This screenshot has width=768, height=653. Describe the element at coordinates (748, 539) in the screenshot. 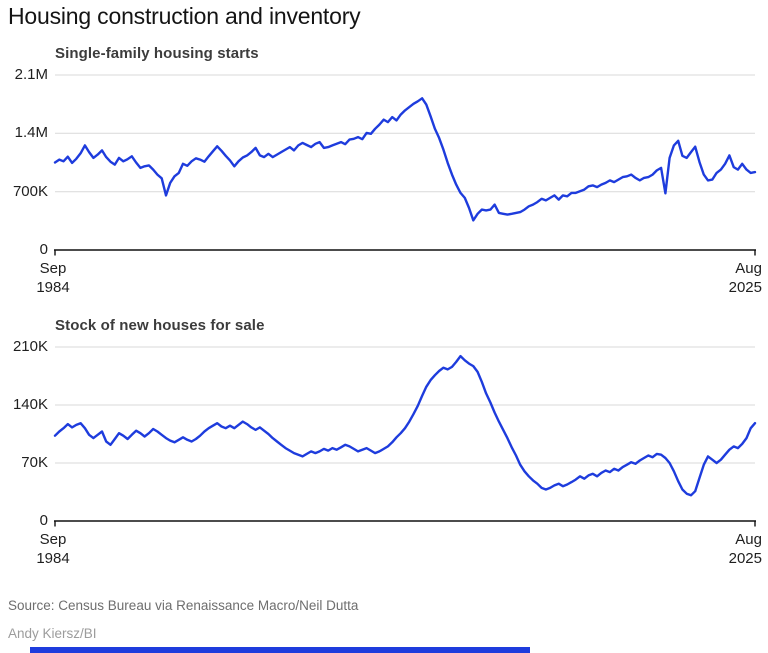

I see `chart2-xtick-end-month: Aug` at that location.